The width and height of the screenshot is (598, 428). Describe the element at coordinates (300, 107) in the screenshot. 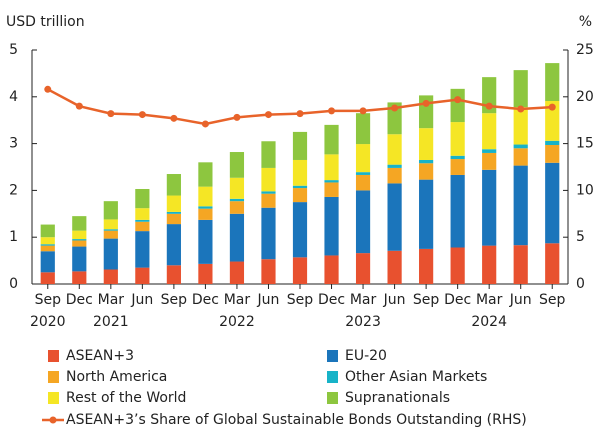

I see `line` at that location.